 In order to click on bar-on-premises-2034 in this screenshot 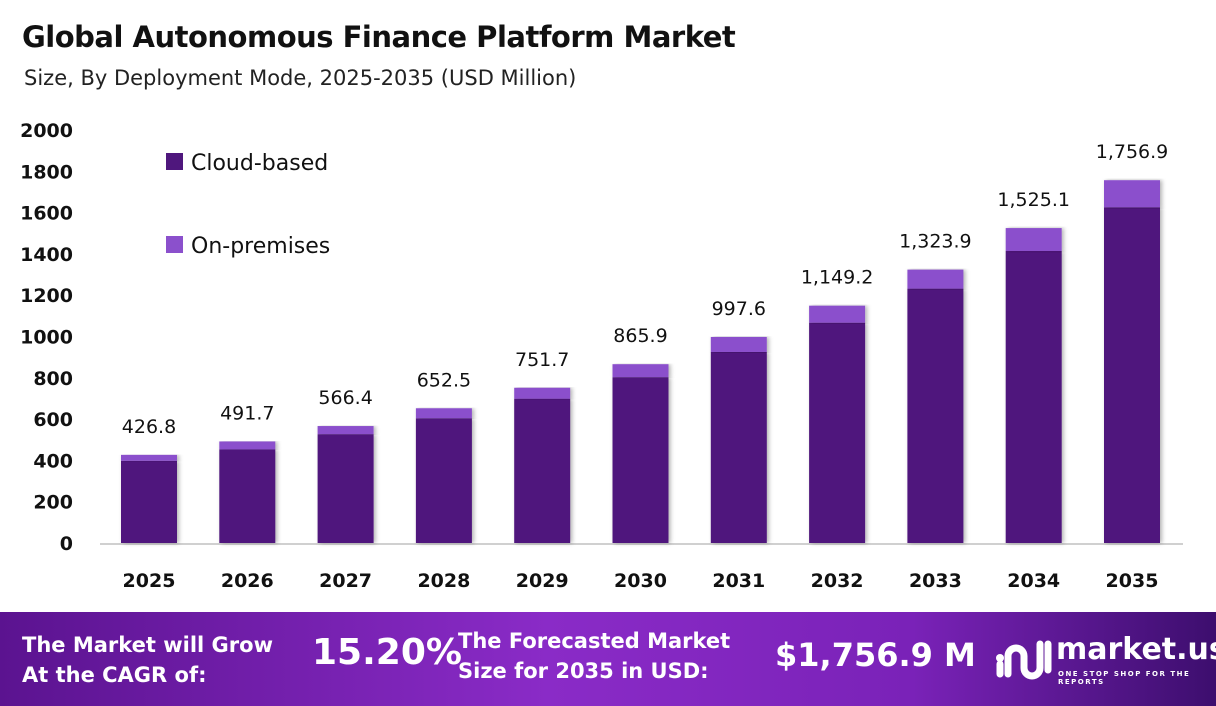, I will do `click(1033, 240)`.